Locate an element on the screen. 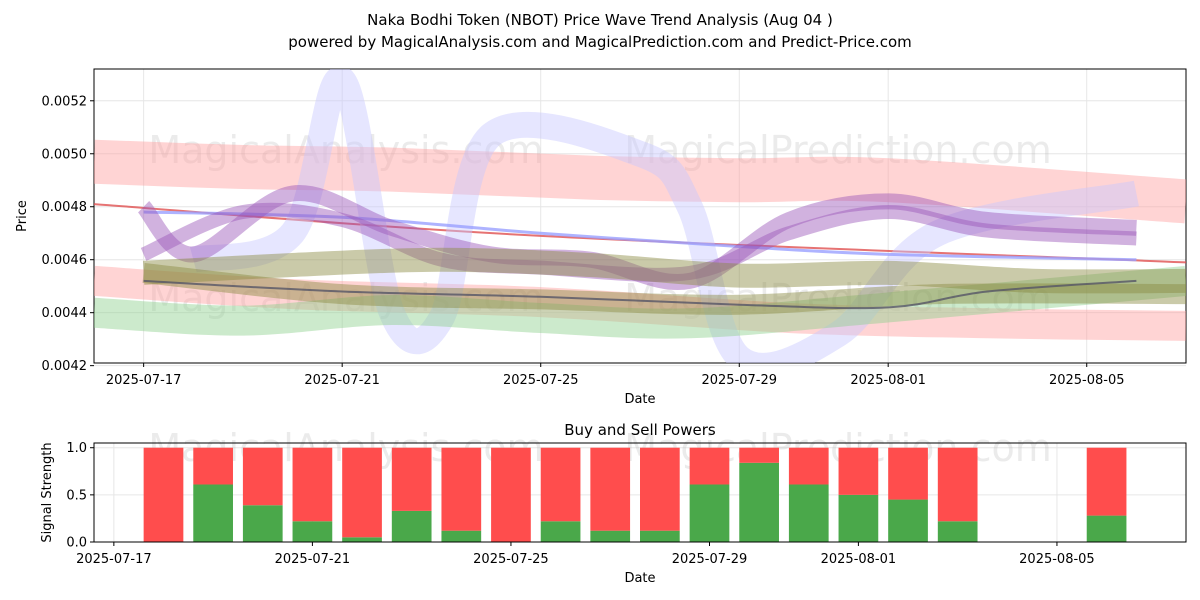 The image size is (1200, 600). price-x-axis-label: Date is located at coordinates (639, 399).